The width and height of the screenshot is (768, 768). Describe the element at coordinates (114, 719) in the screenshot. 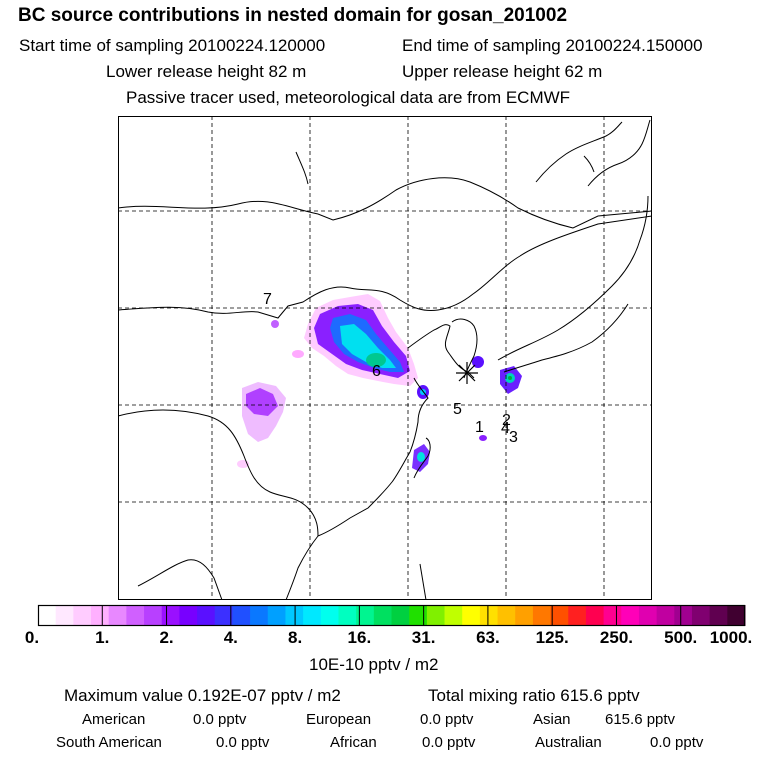

I see `american-label: American` at that location.